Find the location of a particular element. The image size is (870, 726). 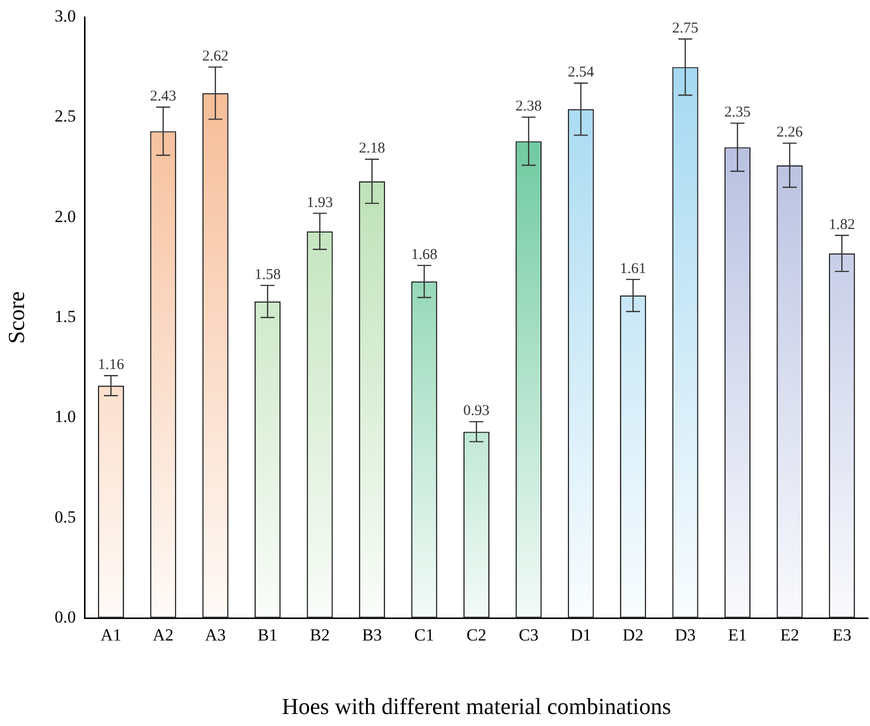

x-tick-label: A2 is located at coordinates (163, 635).